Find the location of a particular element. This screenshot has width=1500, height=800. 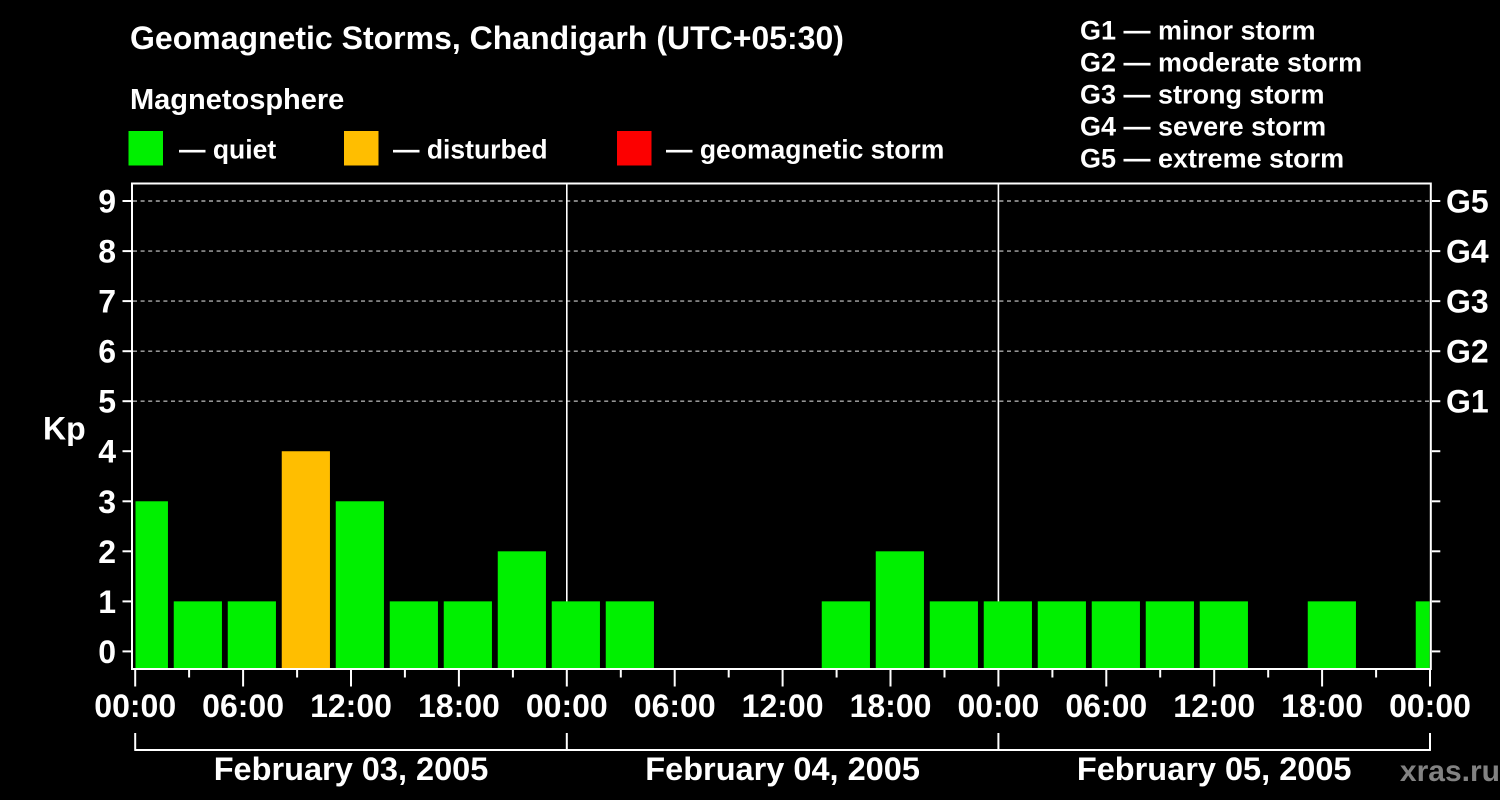

svg-text: 1 is located at coordinates (107, 602).